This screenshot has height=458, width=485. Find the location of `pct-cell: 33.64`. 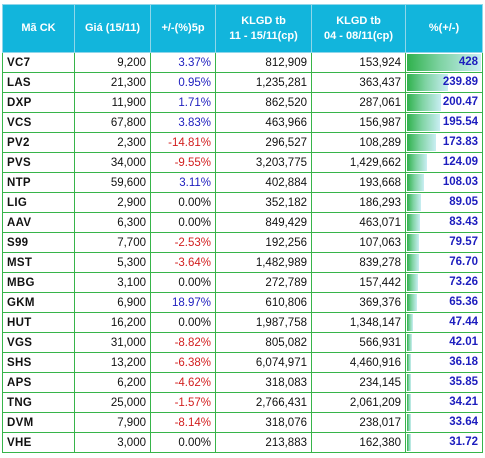

pct-cell: 33.64 is located at coordinates (444, 422).